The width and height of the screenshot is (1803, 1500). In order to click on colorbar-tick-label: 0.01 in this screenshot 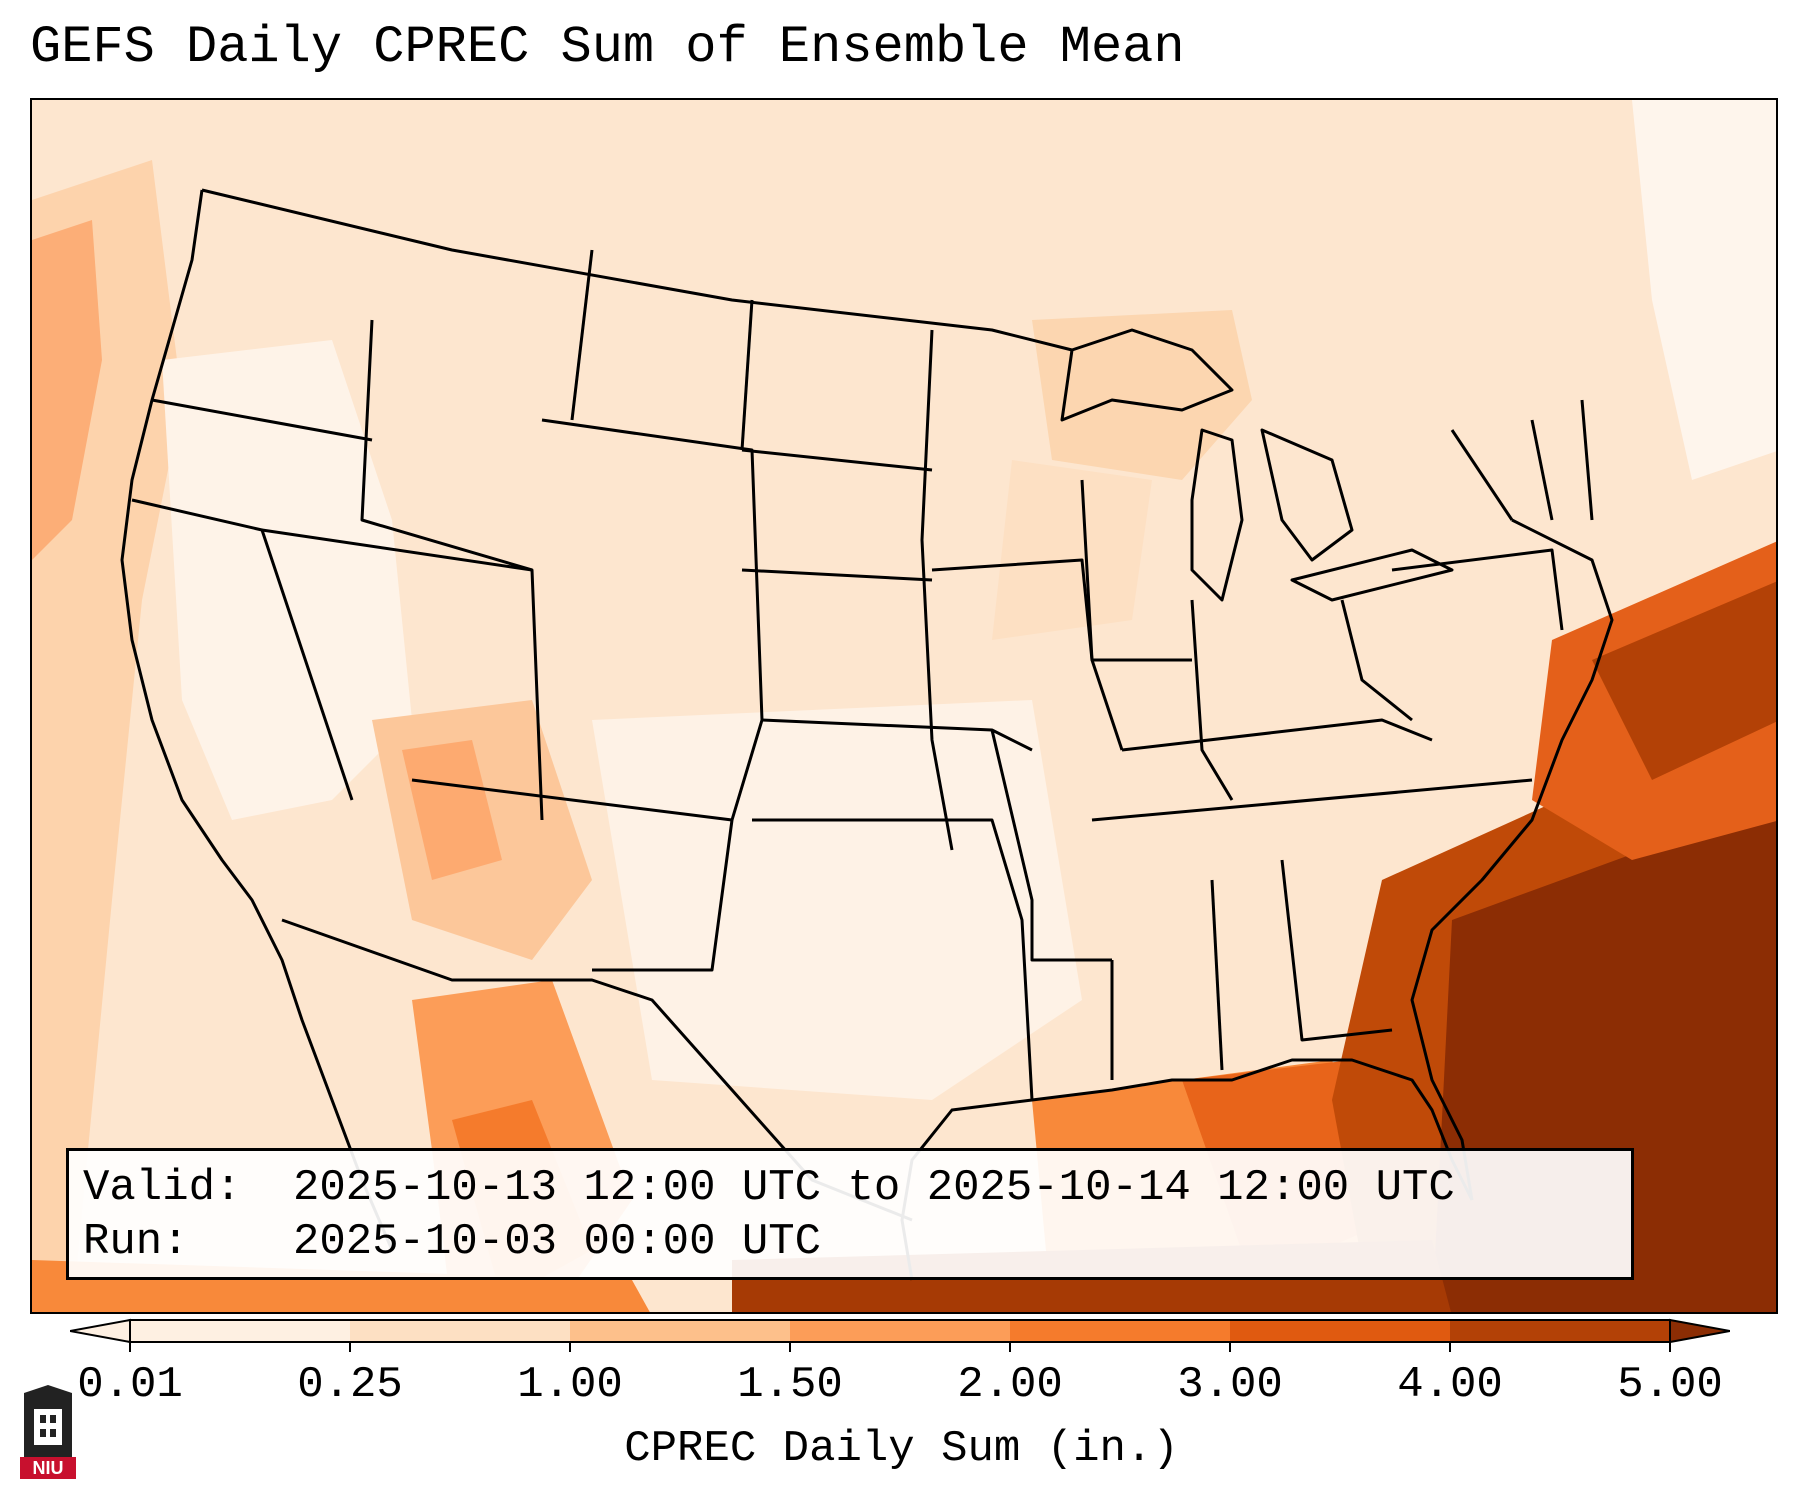, I will do `click(130, 1385)`.